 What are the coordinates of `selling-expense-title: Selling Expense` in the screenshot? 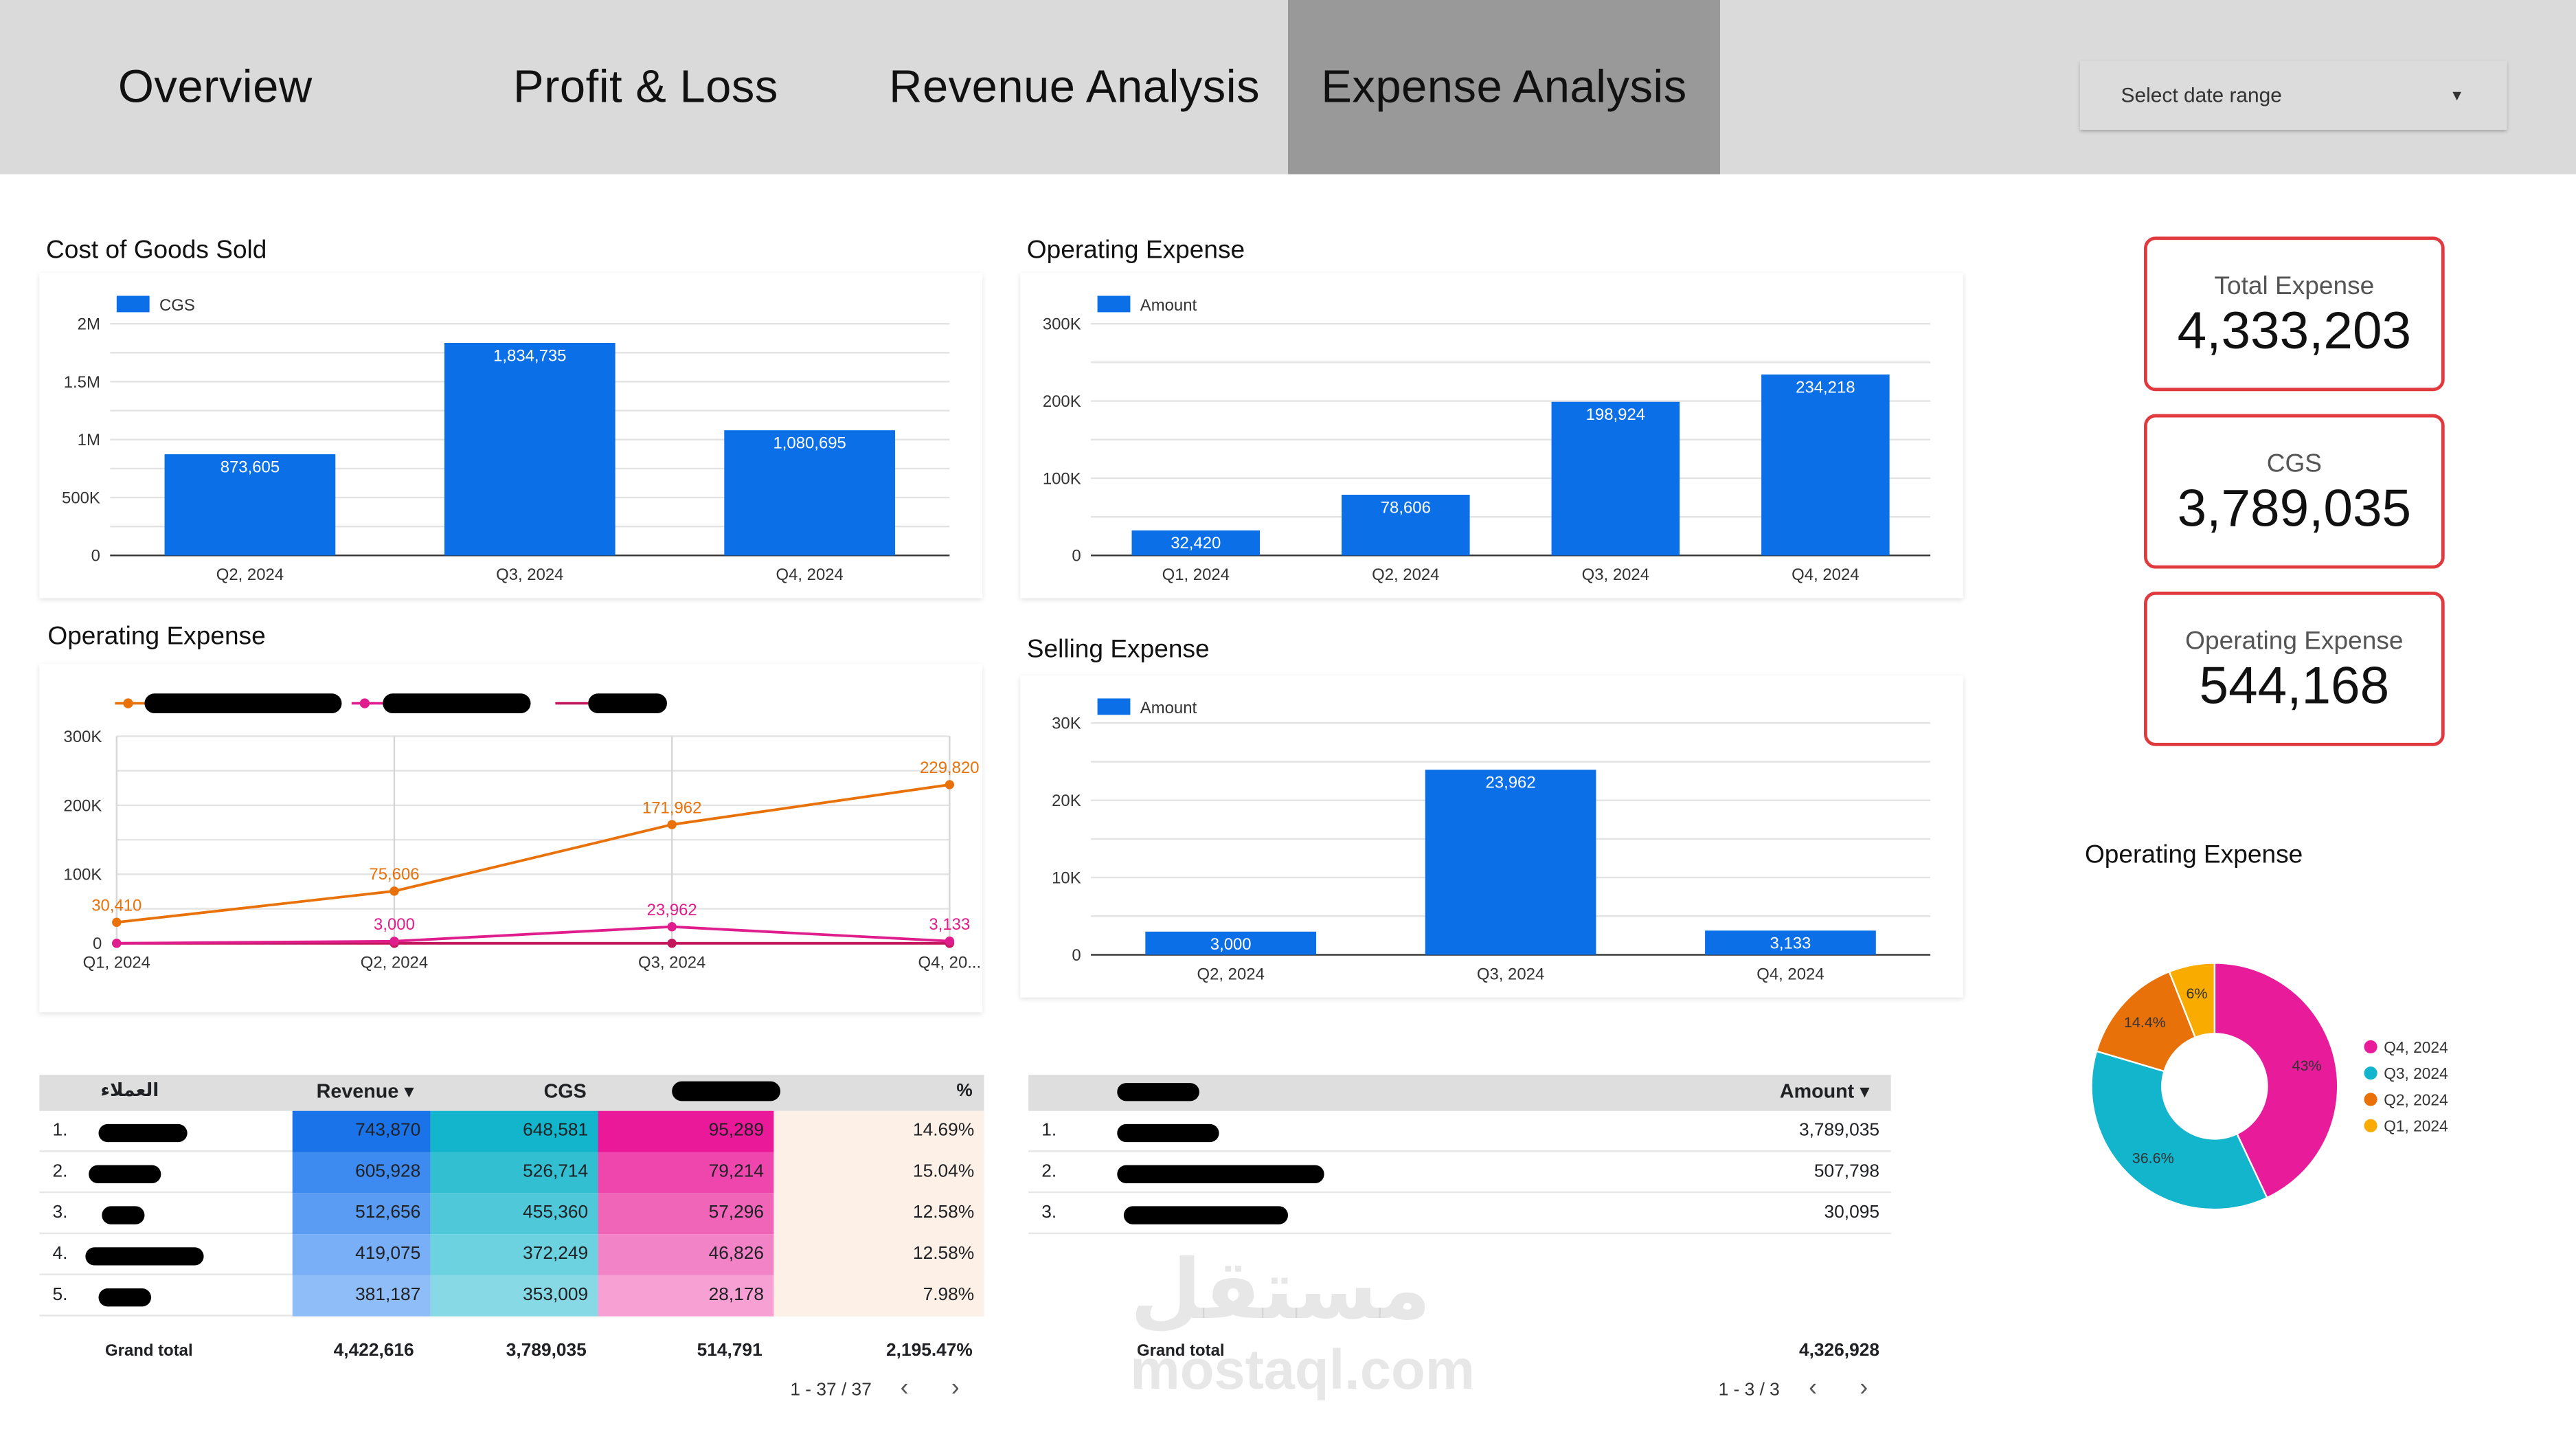 It's located at (1118, 650).